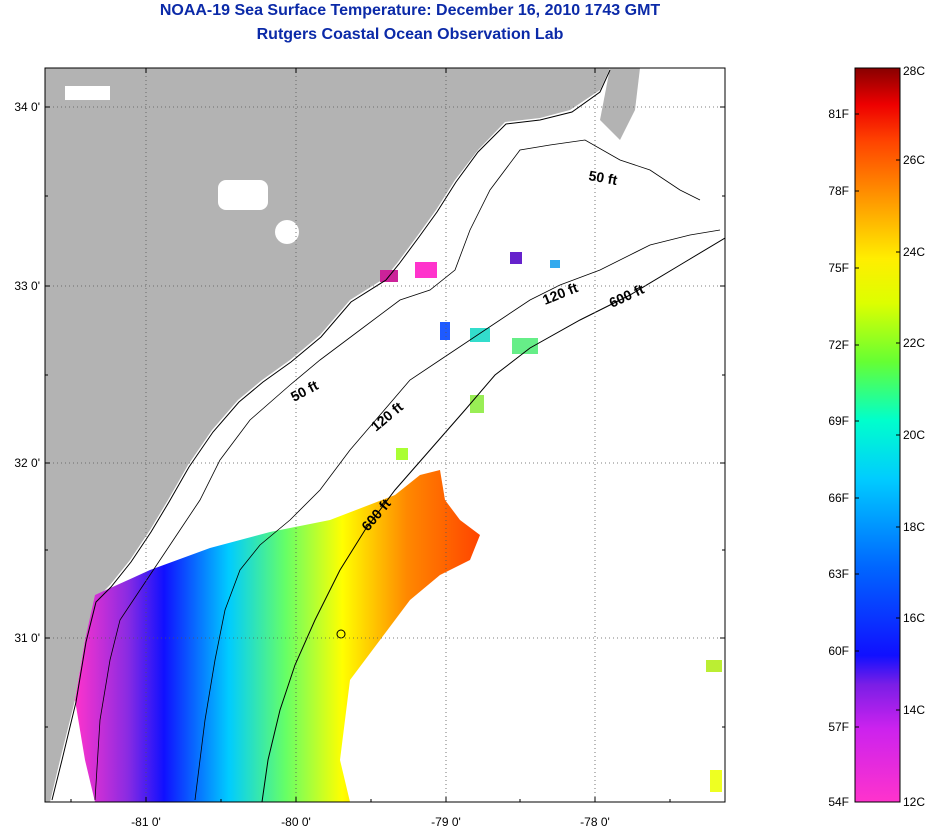 Image resolution: width=936 pixels, height=832 pixels. Describe the element at coordinates (838, 421) in the screenshot. I see `f-label: 69F` at that location.